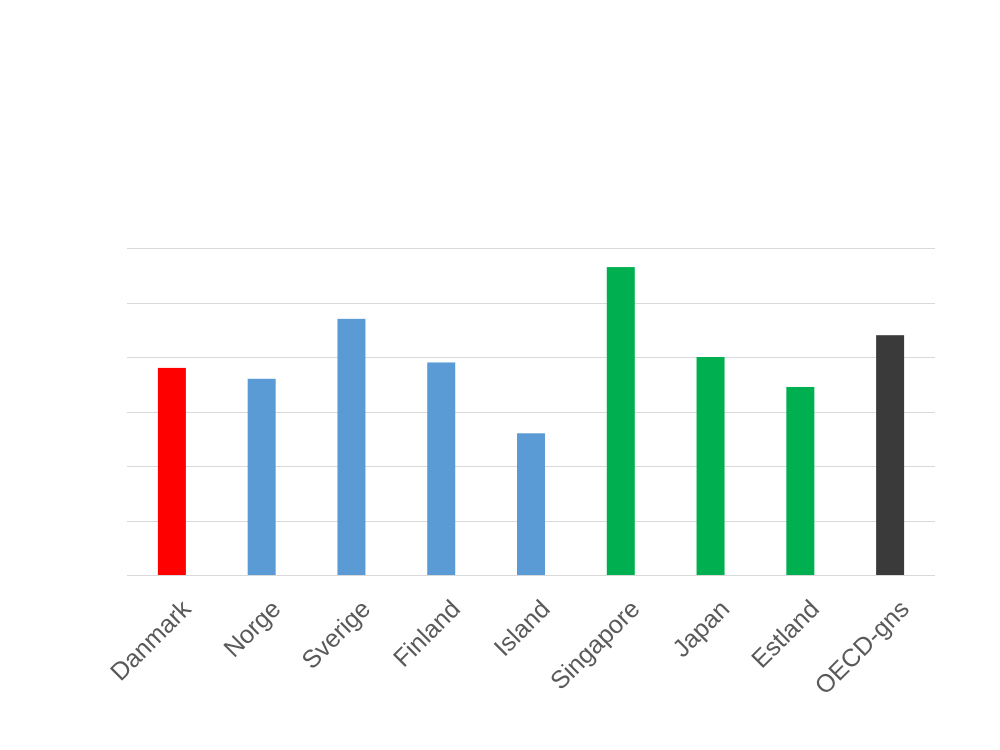  Describe the element at coordinates (336, 635) in the screenshot. I see `x-tick-label: Sverige` at that location.